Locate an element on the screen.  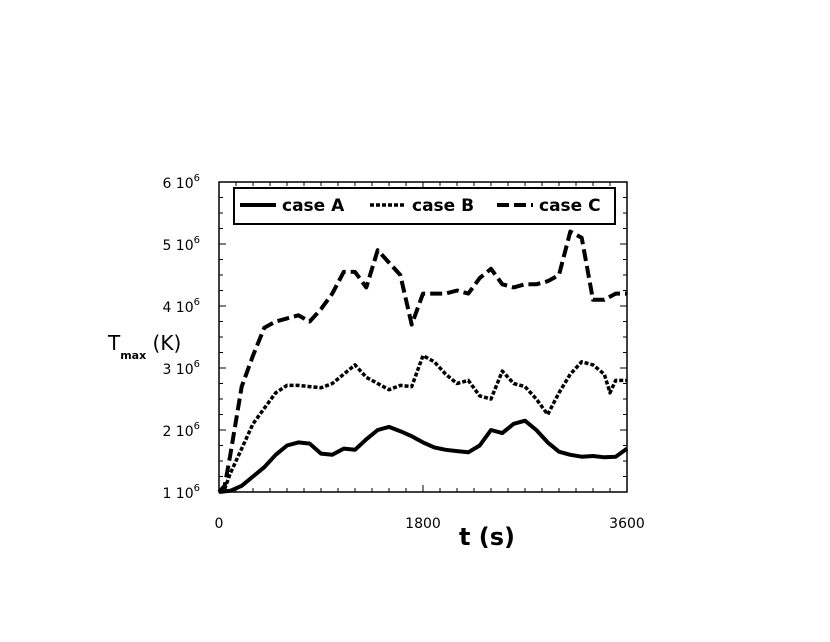
y-axis-title: Tmax (K) is located at coordinates (144, 346).